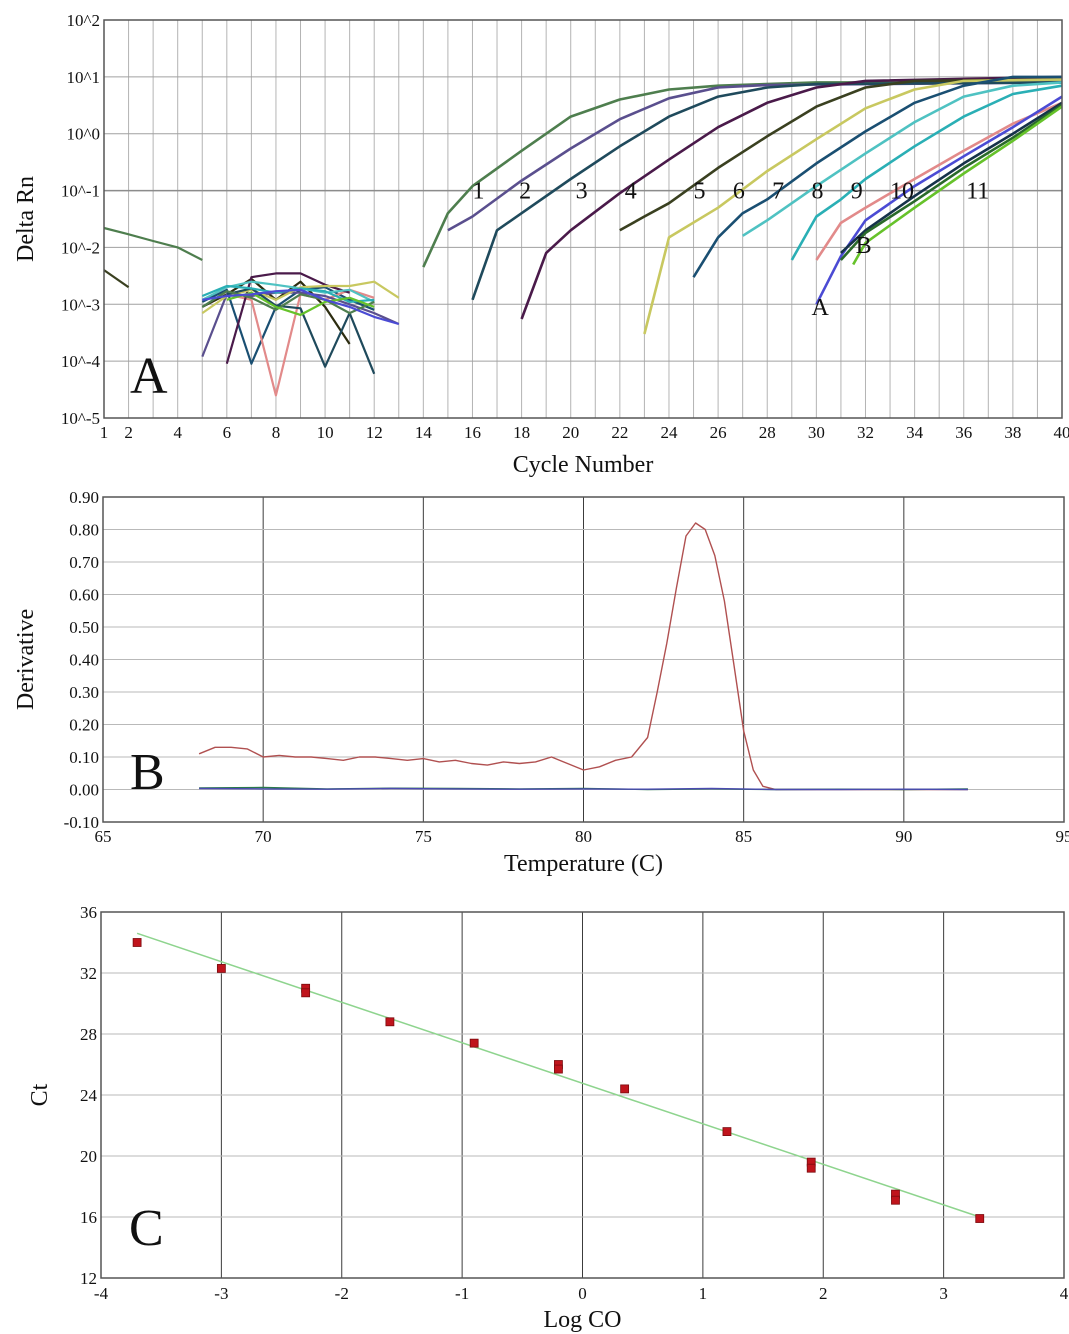  Describe the element at coordinates (84, 692) in the screenshot. I see `panel-b-y-tick-label: 0.30` at that location.